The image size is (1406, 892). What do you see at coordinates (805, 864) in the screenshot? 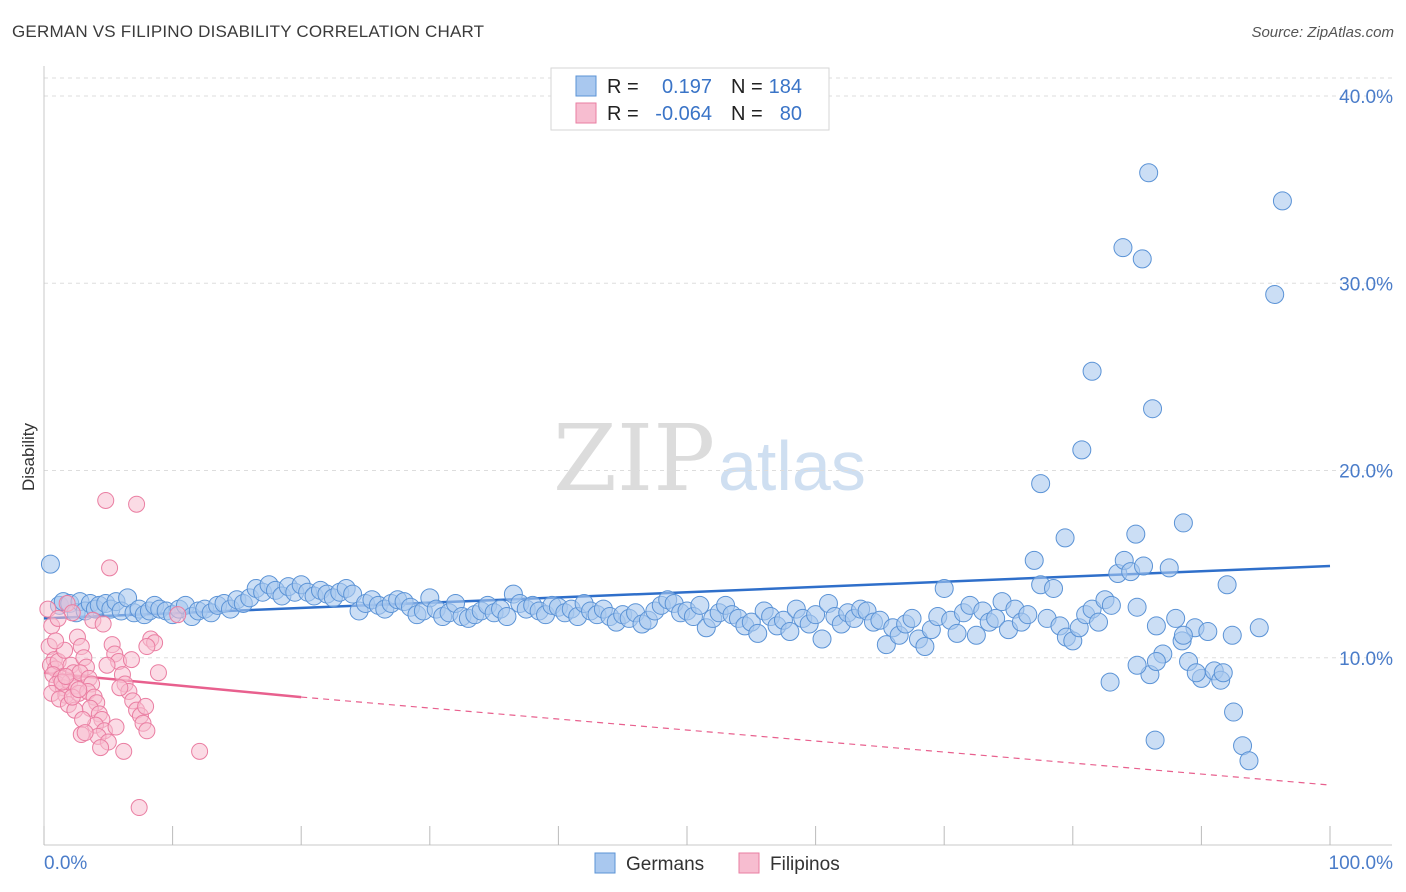
I see `bottom-legend-filipinos: Filipinos` at bounding box center [805, 864].